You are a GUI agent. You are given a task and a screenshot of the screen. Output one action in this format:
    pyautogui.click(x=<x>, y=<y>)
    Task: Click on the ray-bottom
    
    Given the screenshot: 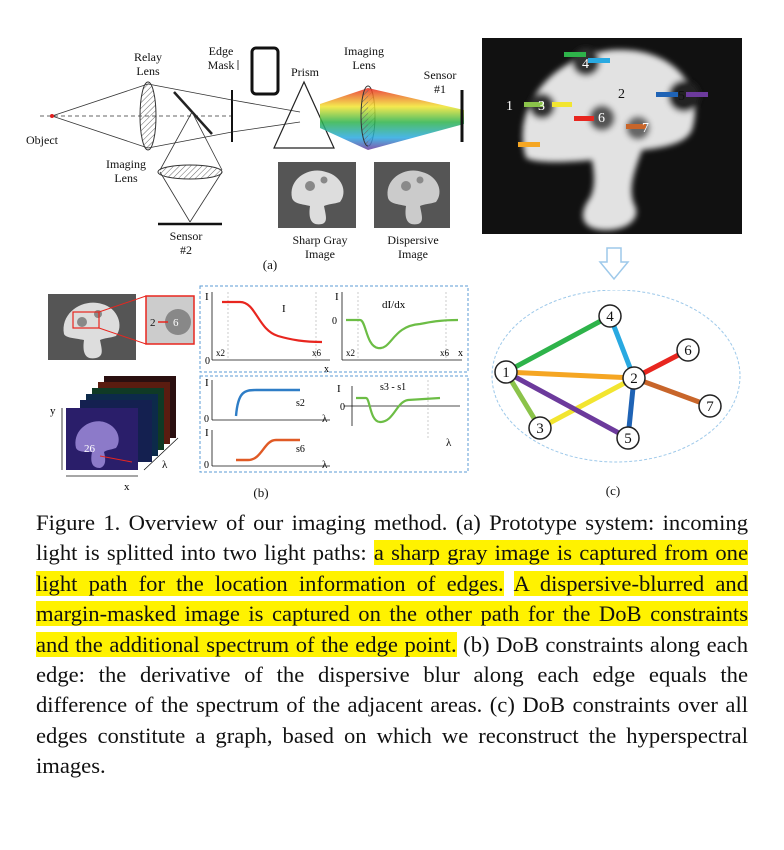 What is the action you would take?
    pyautogui.click(x=100, y=132)
    